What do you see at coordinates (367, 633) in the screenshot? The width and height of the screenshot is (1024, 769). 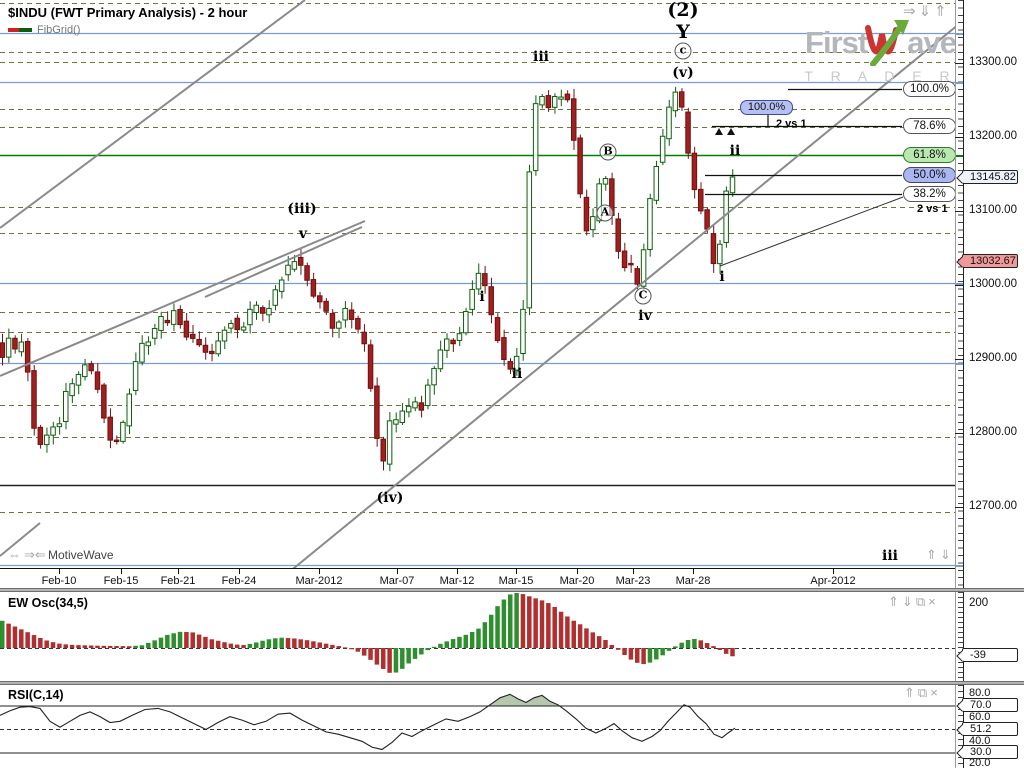 I see `osc-histogram` at bounding box center [367, 633].